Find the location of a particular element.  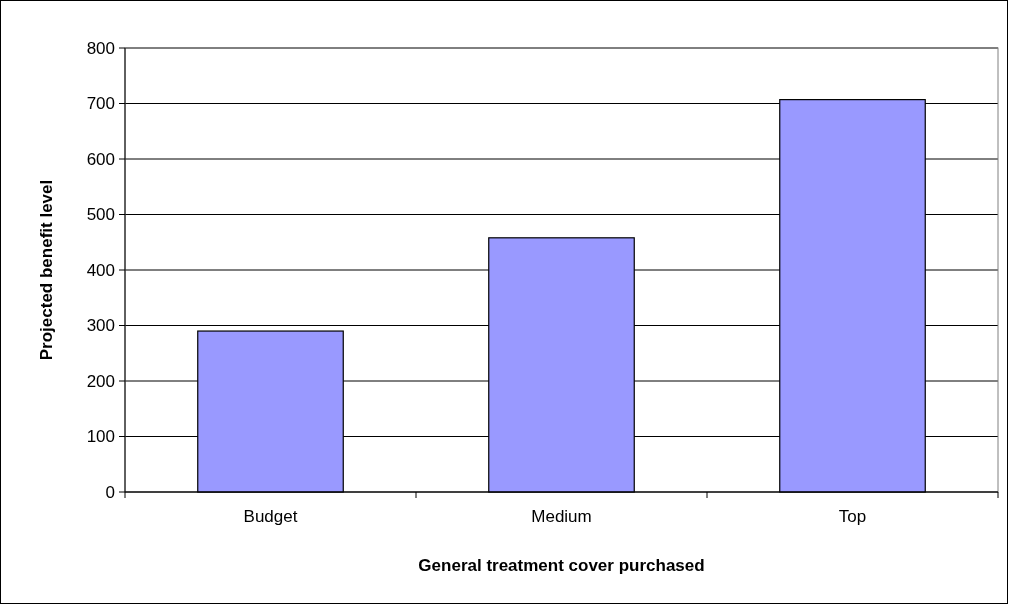

y-tick-label: 800 is located at coordinates (100, 48).